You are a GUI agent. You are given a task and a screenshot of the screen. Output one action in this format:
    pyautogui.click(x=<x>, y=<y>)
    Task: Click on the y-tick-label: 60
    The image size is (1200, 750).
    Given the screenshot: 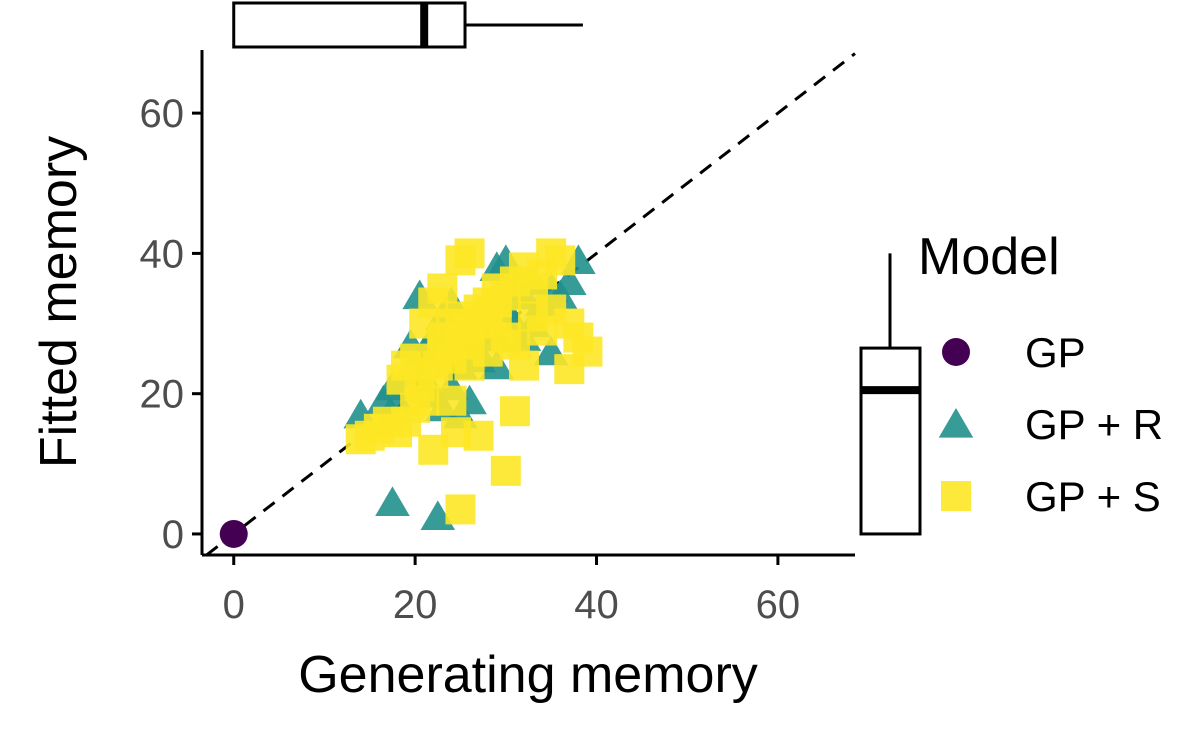 What is the action you would take?
    pyautogui.click(x=162, y=114)
    